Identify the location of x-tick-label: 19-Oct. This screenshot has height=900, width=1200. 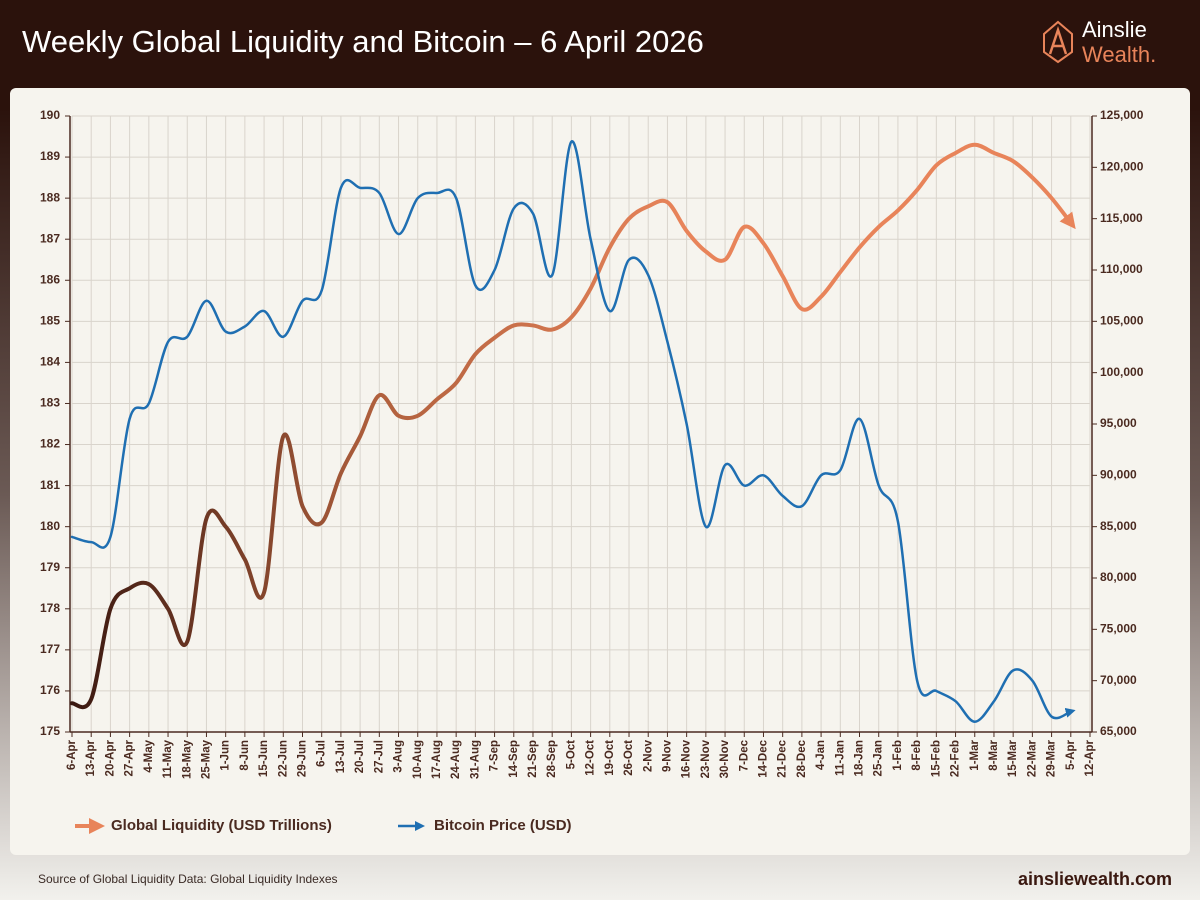
(610, 758).